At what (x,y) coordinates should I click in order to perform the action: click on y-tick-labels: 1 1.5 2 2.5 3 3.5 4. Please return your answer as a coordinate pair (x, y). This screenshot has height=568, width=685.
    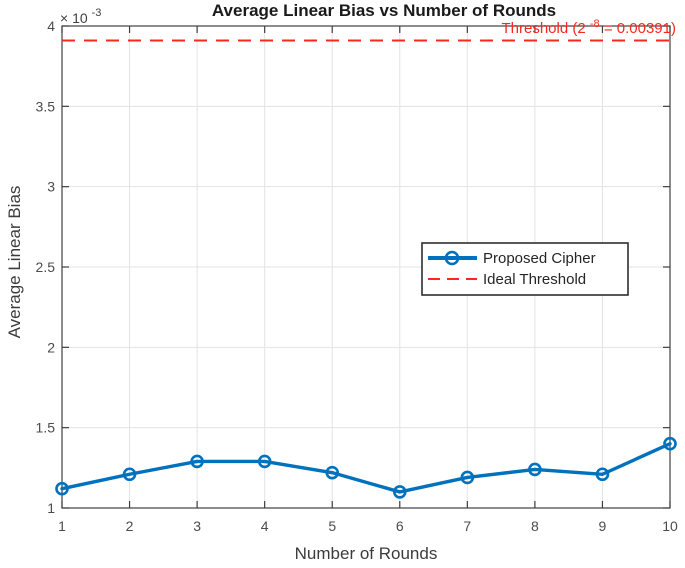
    Looking at the image, I should click on (46, 267).